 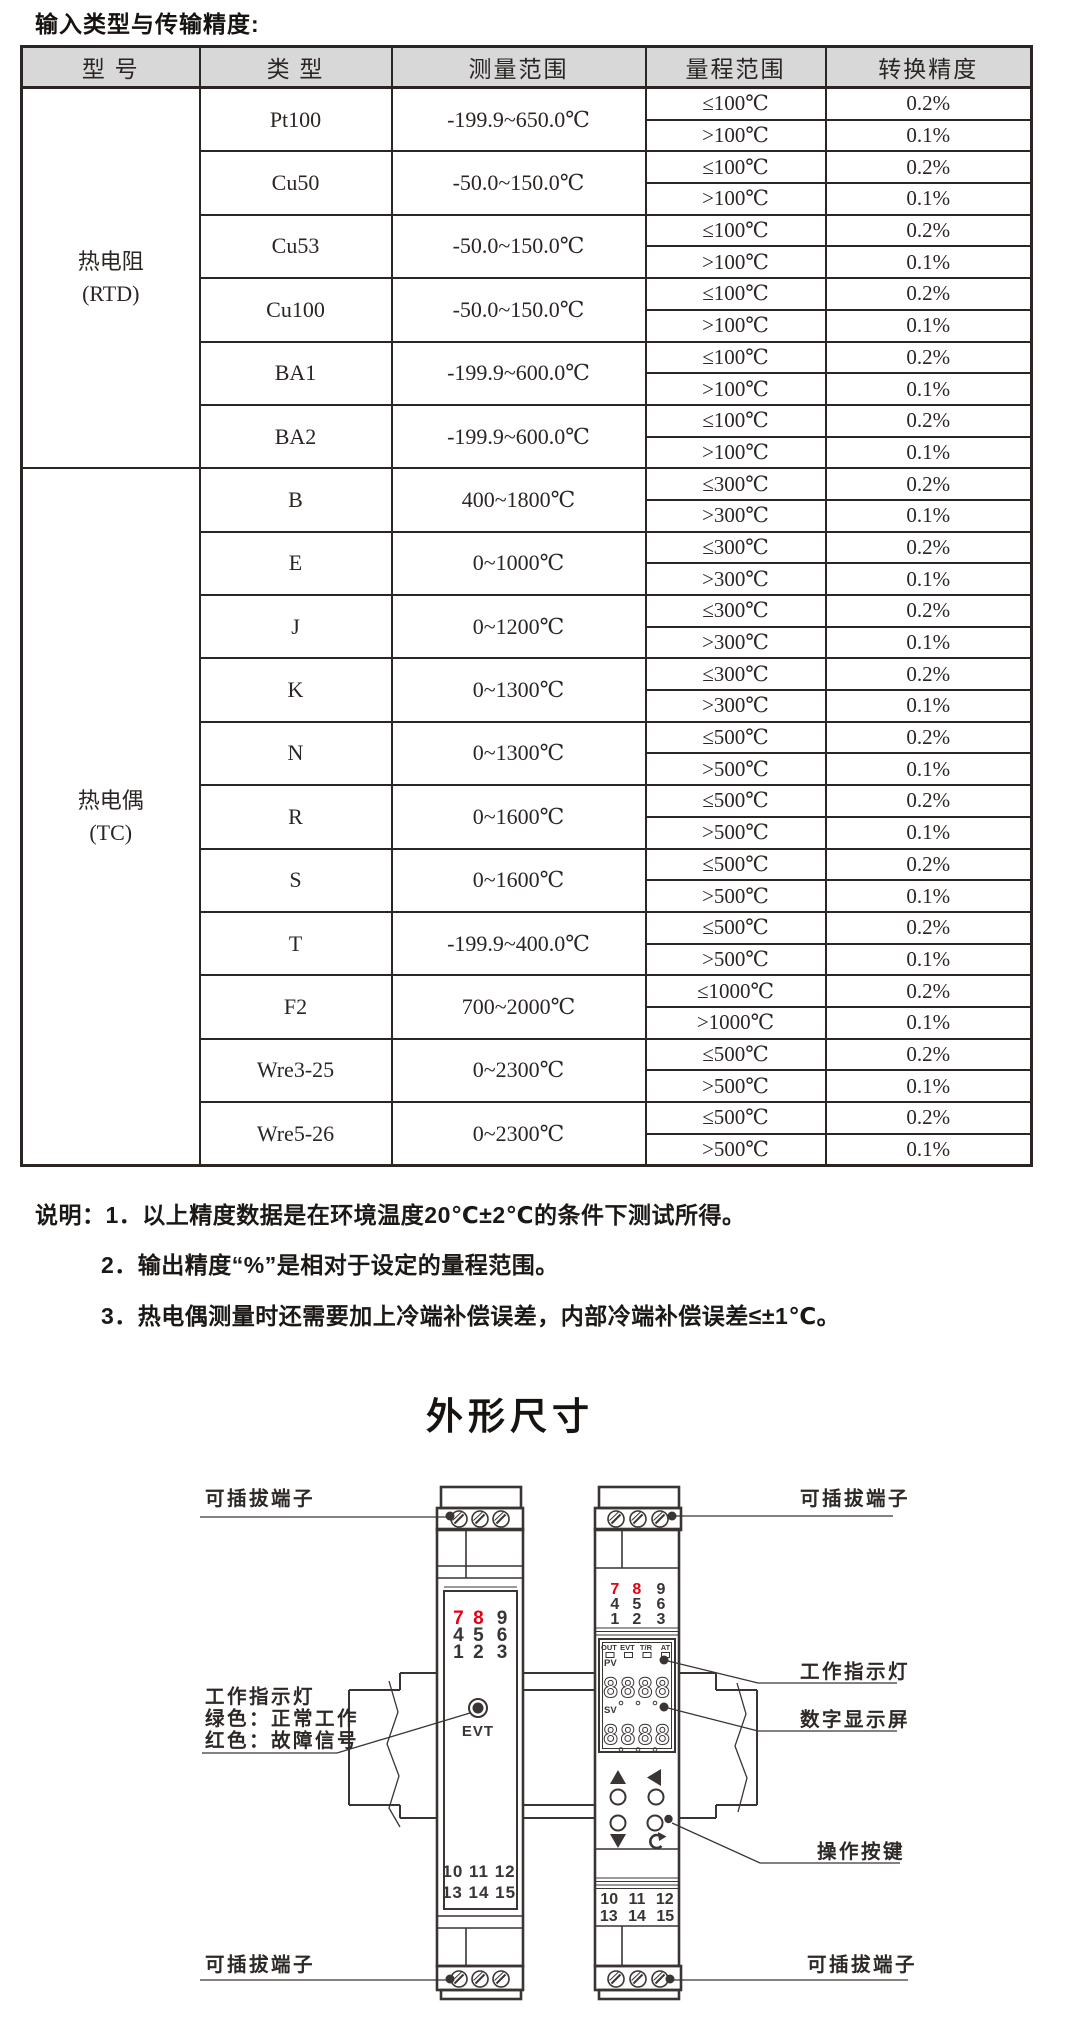 I want to click on digital-display-panel: OUT EVT T/R AT PV 8888 SV 8888, so click(x=637, y=1695).